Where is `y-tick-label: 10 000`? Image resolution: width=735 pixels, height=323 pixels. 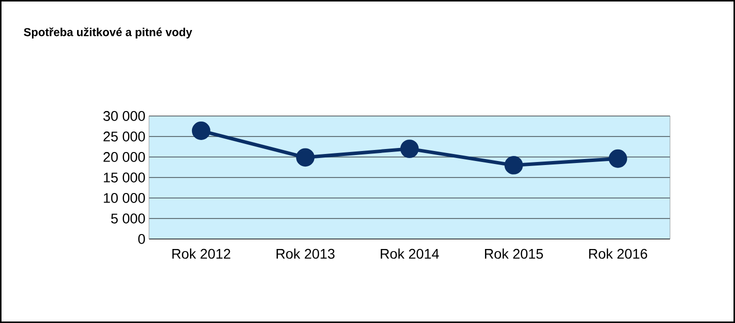 y-tick-label: 10 000 is located at coordinates (124, 198).